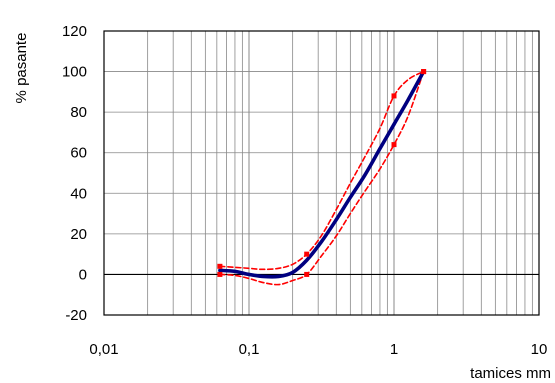 Image resolution: width=555 pixels, height=383 pixels. What do you see at coordinates (74, 173) in the screenshot?
I see `y-tick-labels: -20 0 20 40 60 80 100 120` at bounding box center [74, 173].